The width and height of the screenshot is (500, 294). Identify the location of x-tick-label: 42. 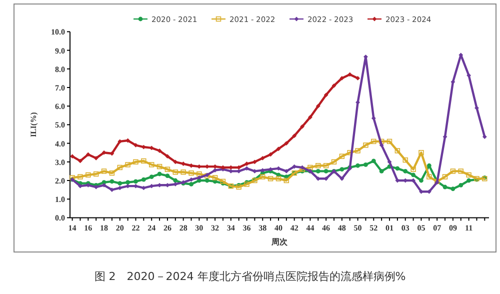
(294, 228).